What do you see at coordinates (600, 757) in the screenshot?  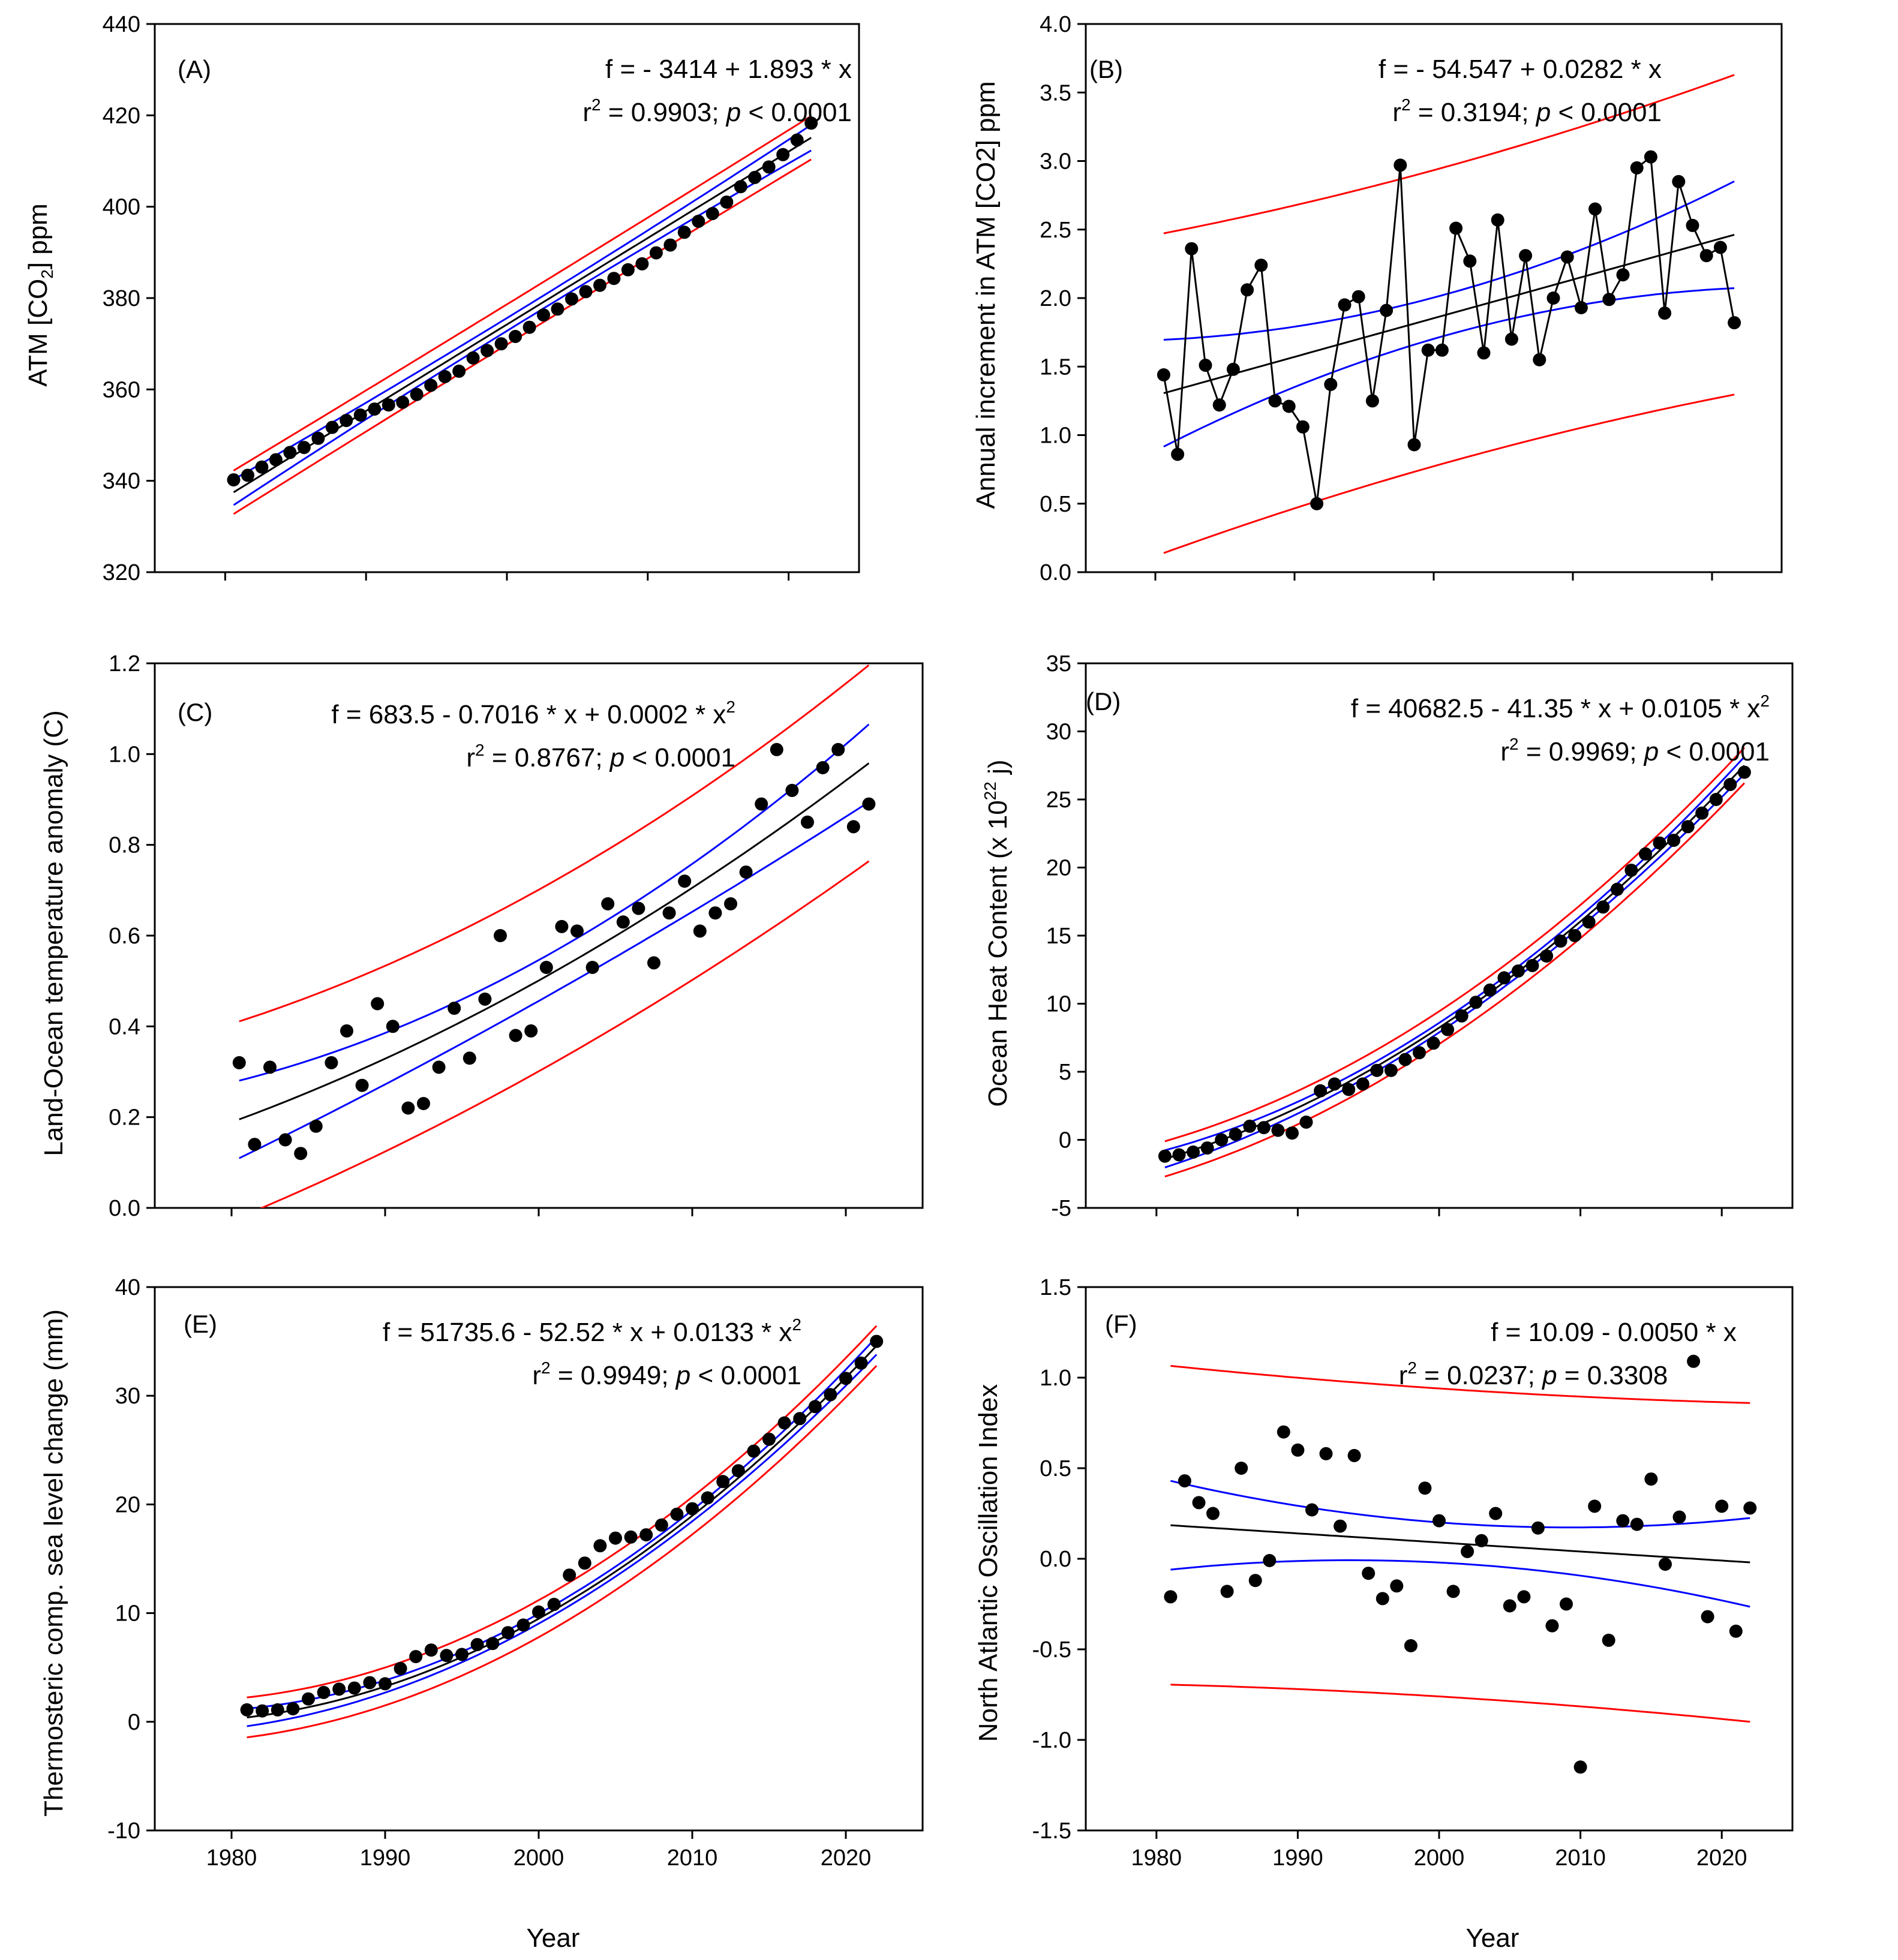 I see `panel-c-r2: r2 = 0.8767; p < 0.0001` at bounding box center [600, 757].